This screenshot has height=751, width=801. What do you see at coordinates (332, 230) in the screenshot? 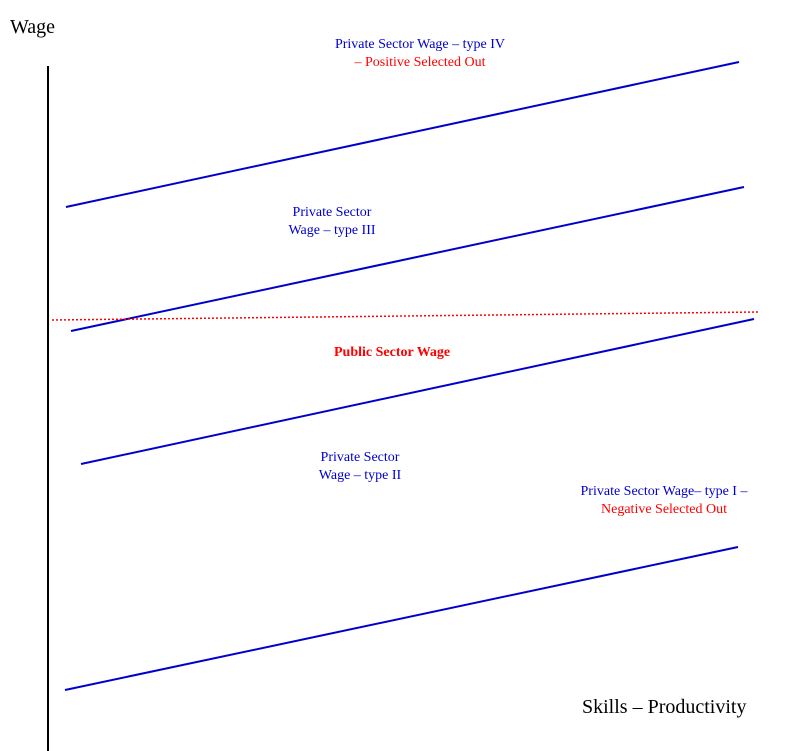
I see `type-iii-label-line2: Wage – type III` at bounding box center [332, 230].